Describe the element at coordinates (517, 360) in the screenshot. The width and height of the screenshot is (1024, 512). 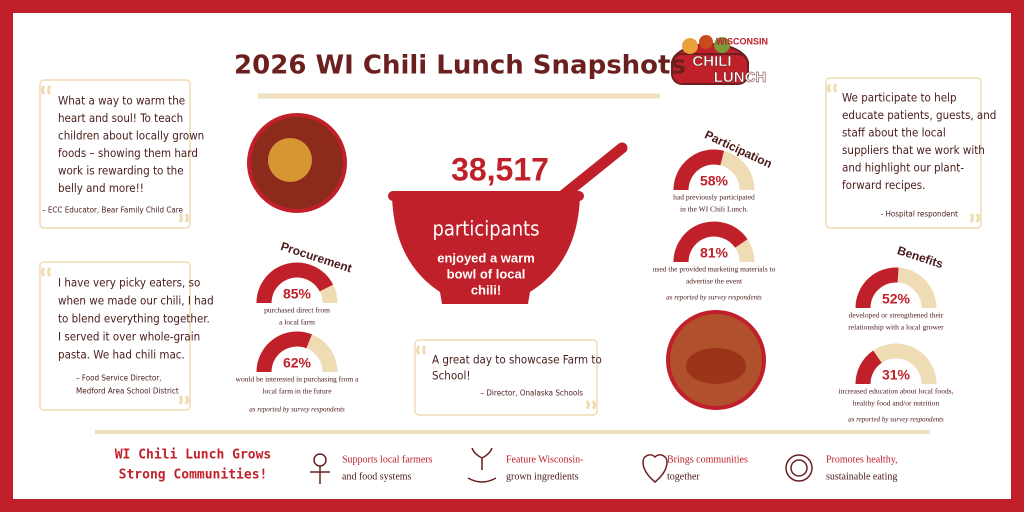
I see `quote-line: A great day to showcase Farm to` at that location.